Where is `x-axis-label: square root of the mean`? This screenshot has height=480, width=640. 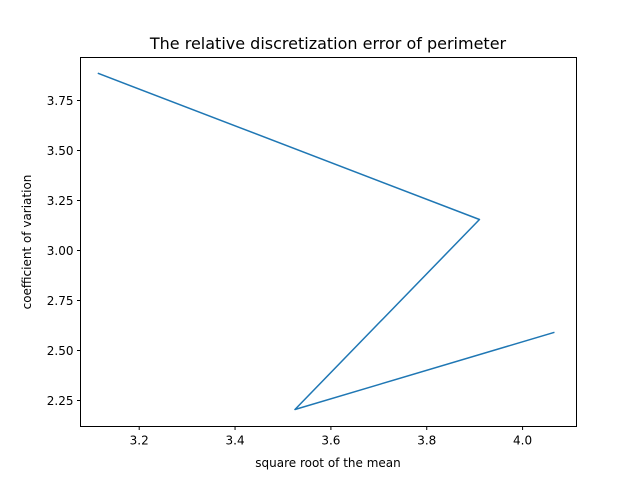 x-axis-label: square root of the mean is located at coordinates (328, 463).